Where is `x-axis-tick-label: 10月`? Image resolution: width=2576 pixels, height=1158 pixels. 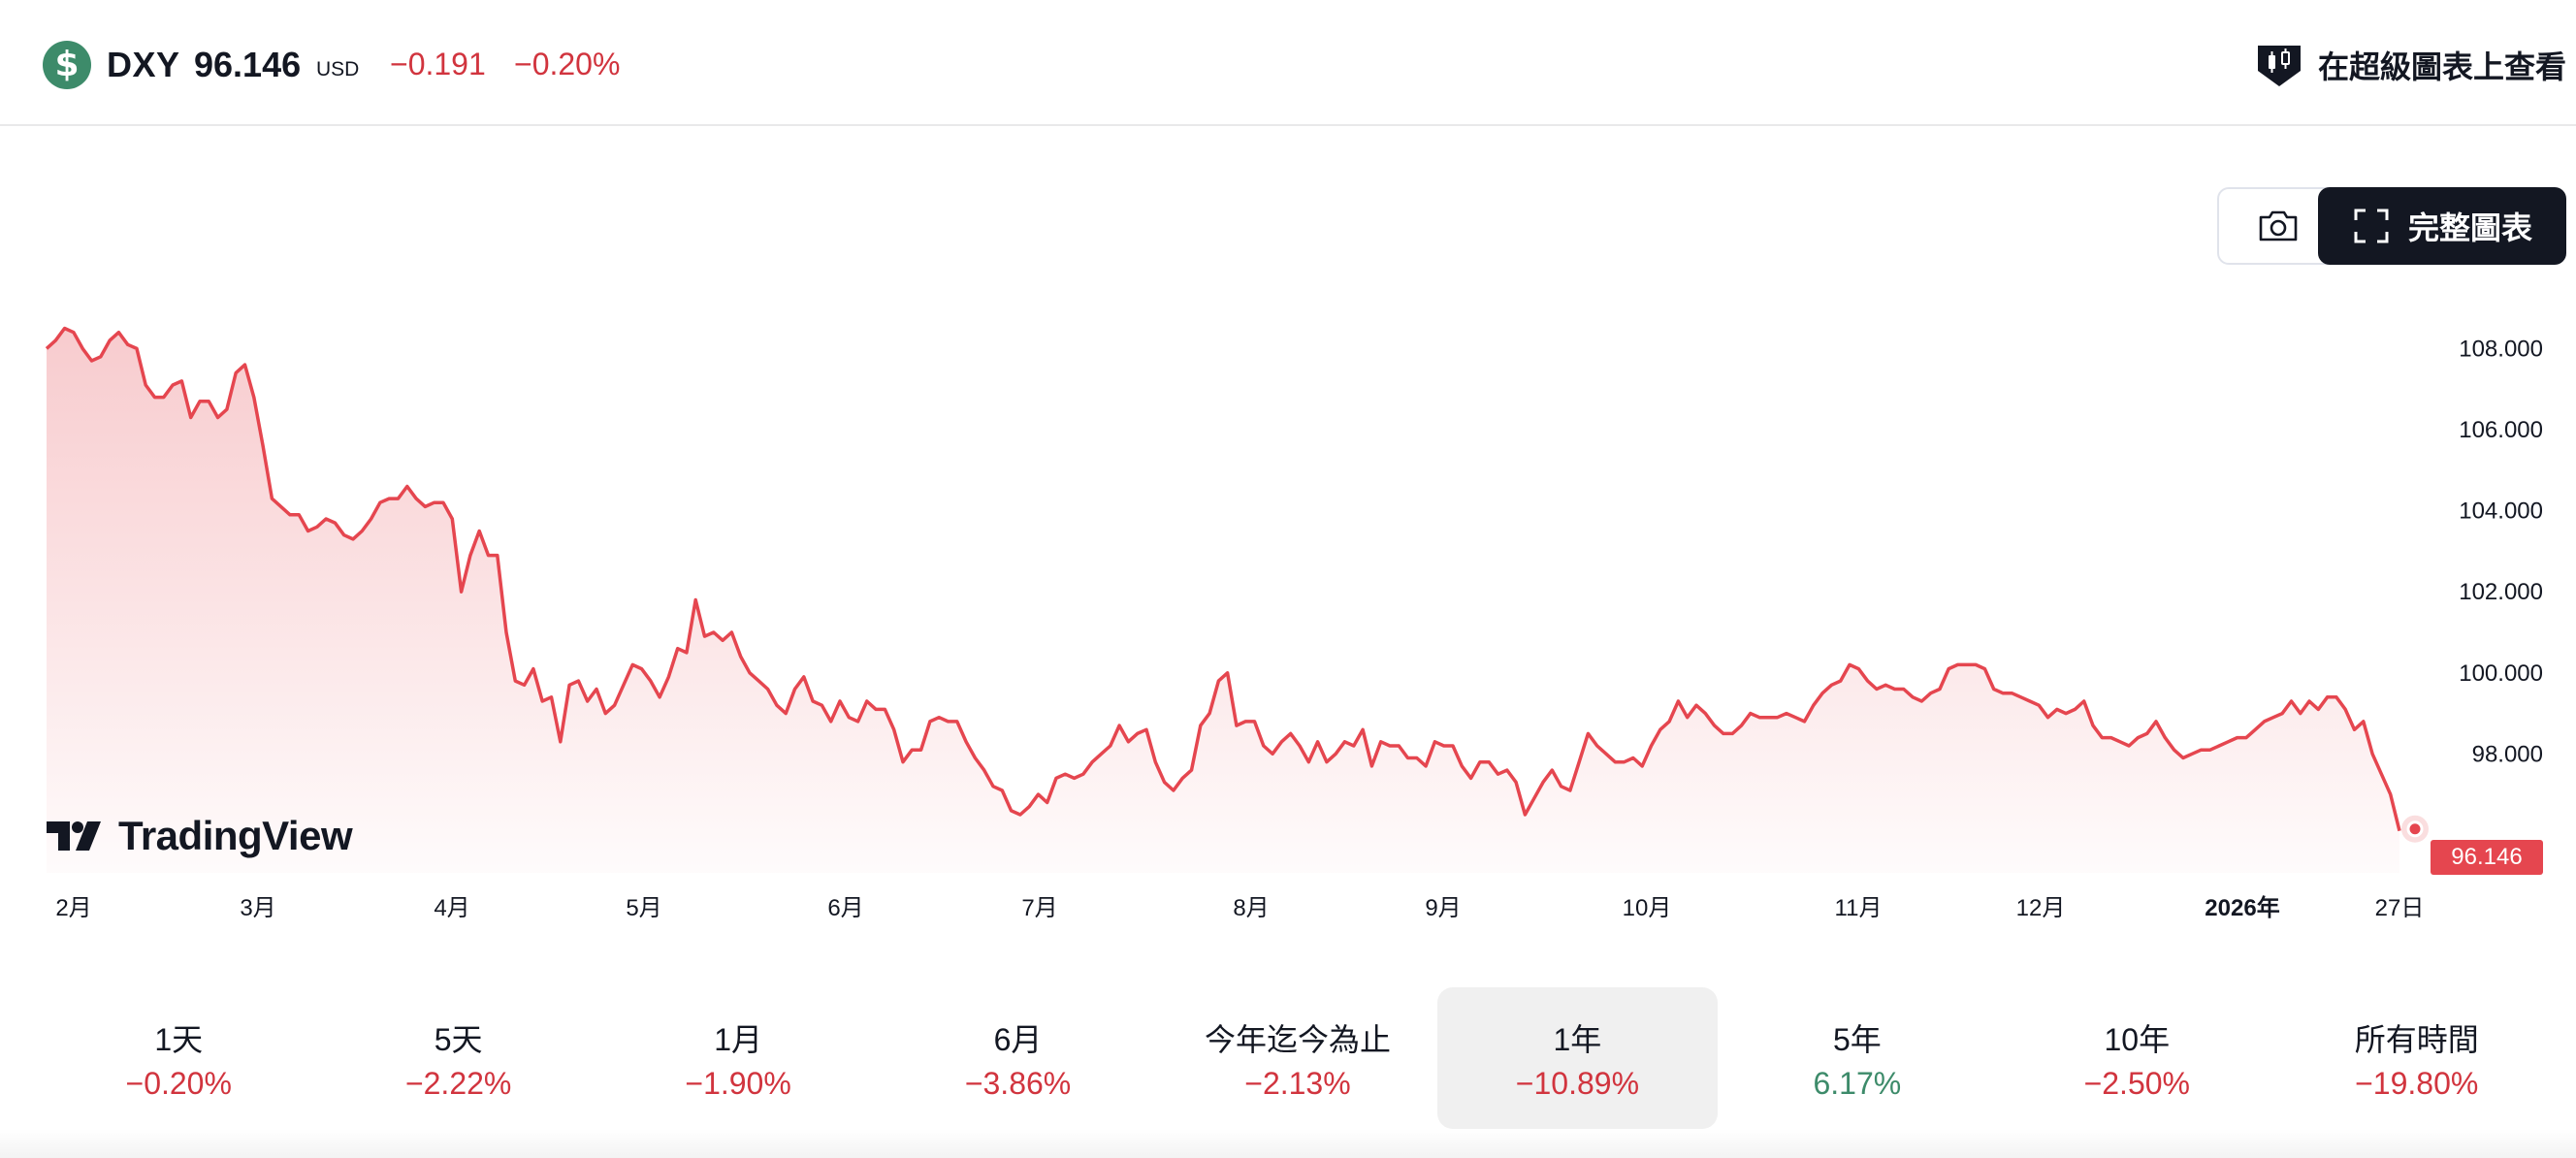 x-axis-tick-label: 10月 is located at coordinates (1647, 908).